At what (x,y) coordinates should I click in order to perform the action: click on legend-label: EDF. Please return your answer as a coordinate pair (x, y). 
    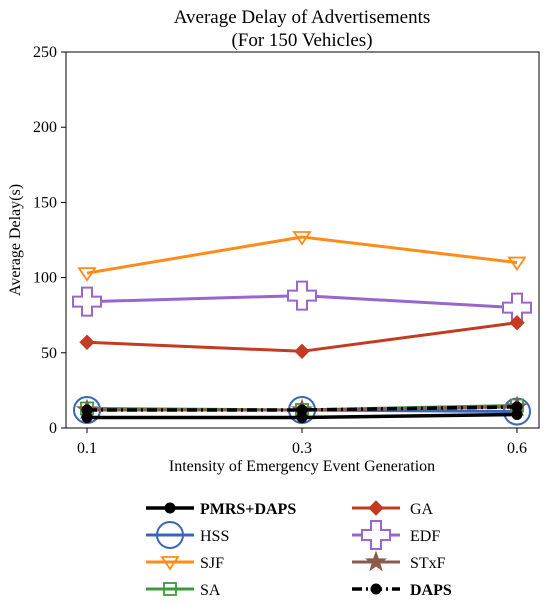
    Looking at the image, I should click on (425, 536).